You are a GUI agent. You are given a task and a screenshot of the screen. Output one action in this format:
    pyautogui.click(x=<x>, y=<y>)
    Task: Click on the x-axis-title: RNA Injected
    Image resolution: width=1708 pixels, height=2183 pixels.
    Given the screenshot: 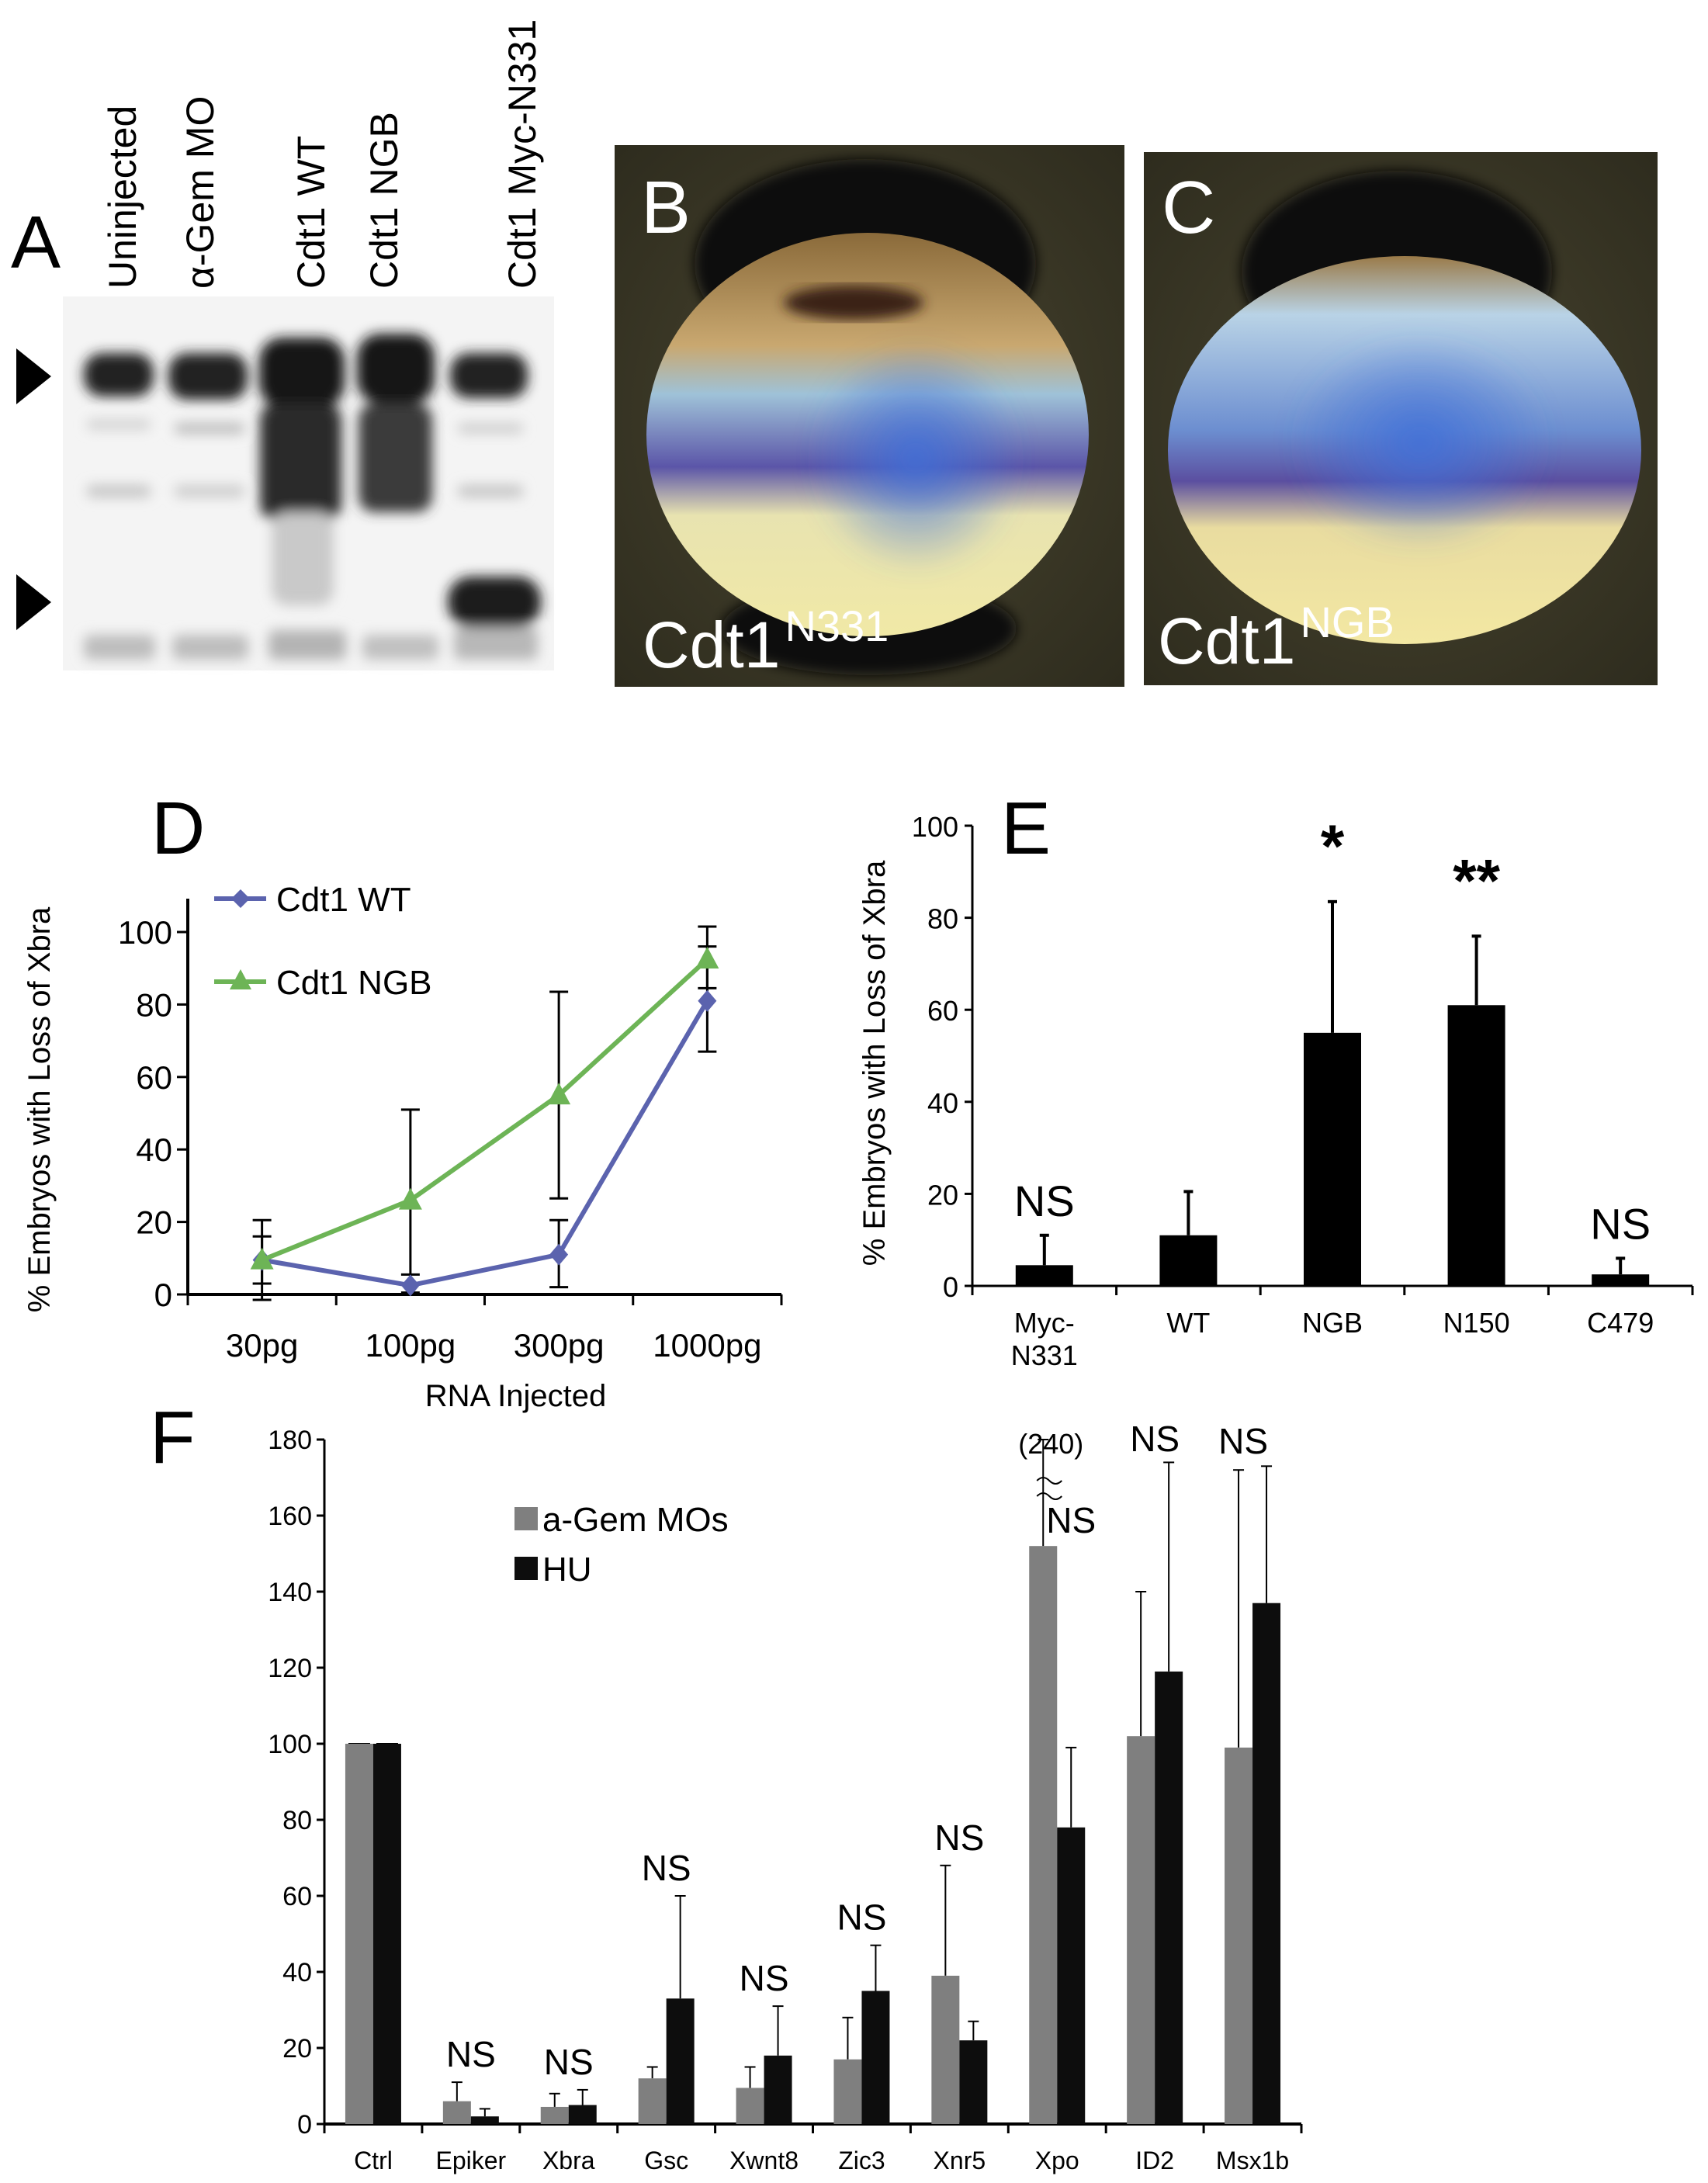 What is the action you would take?
    pyautogui.click(x=515, y=1396)
    